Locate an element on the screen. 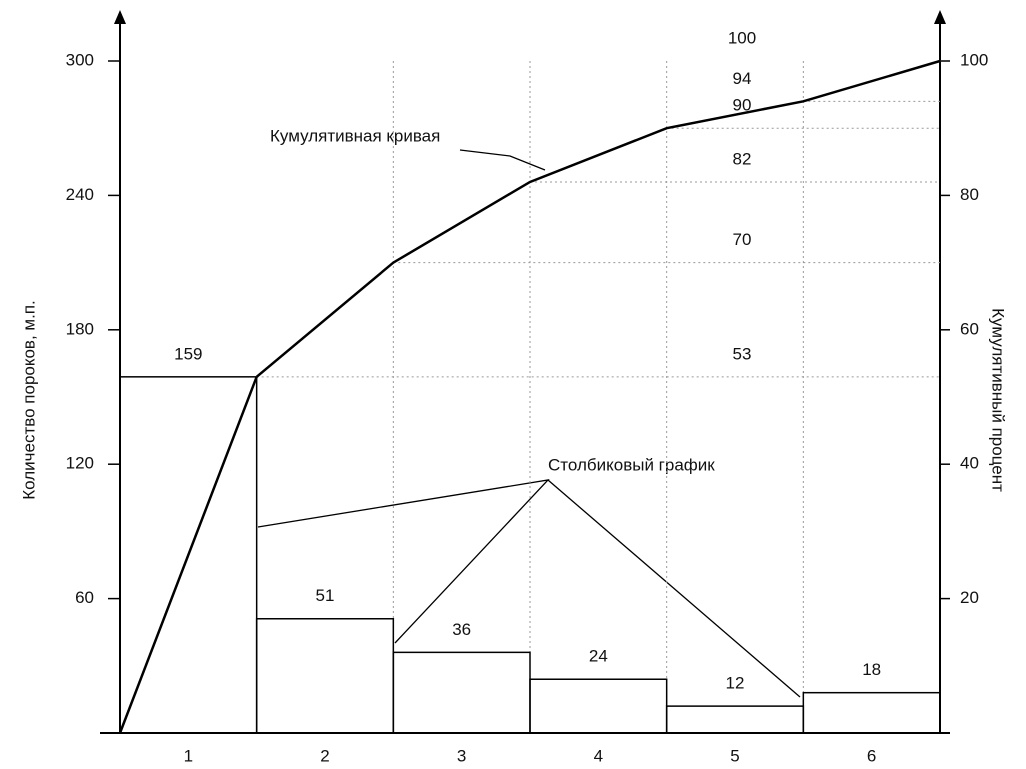 The width and height of the screenshot is (1026, 769). x-tick-label: 6 is located at coordinates (871, 755).